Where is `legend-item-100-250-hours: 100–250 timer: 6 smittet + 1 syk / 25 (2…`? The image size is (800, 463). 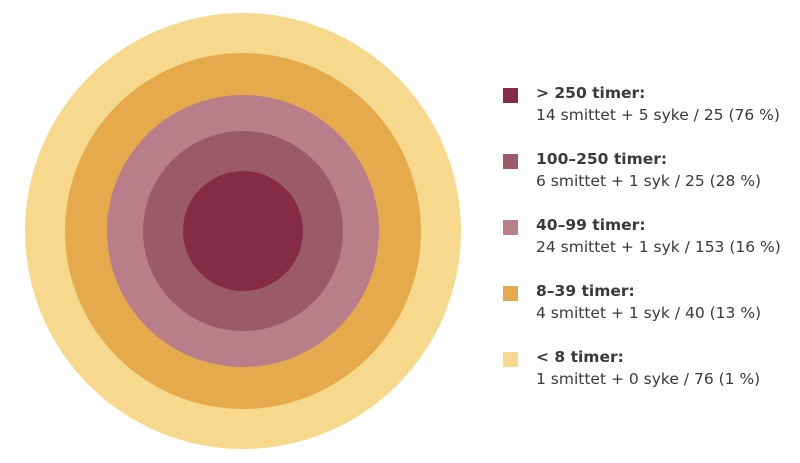
legend-item-100-250-hours: 100–250 timer: 6 smittet + 1 syk / 25 (2… is located at coordinates (648, 184).